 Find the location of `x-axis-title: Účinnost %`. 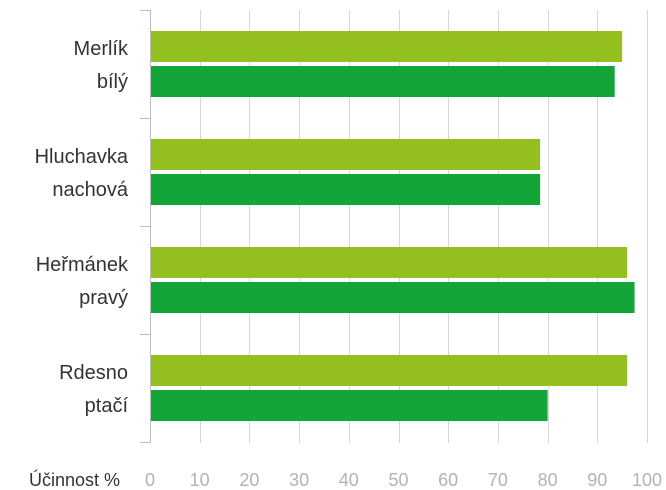

x-axis-title: Účinnost % is located at coordinates (74, 479).